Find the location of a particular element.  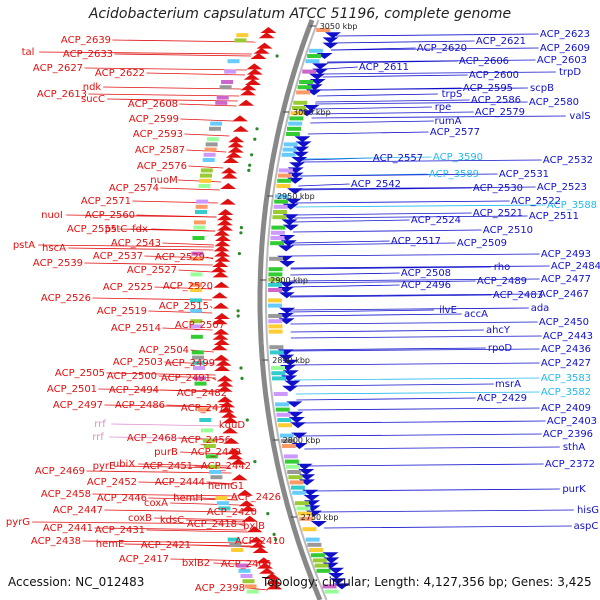

gene-label: ACP_2503 is located at coordinates (138, 362).